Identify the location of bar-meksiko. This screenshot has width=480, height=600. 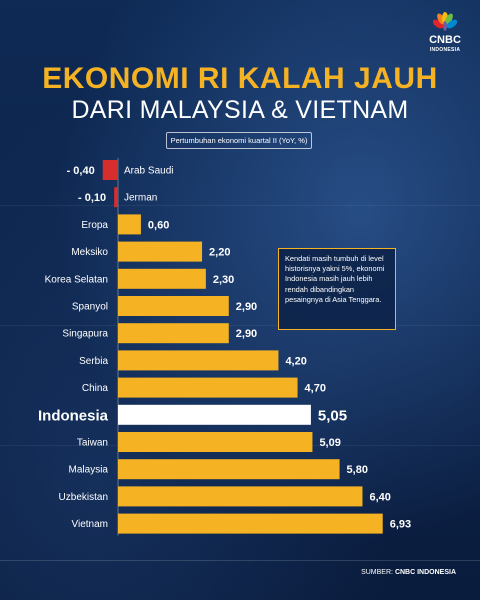
(160, 251).